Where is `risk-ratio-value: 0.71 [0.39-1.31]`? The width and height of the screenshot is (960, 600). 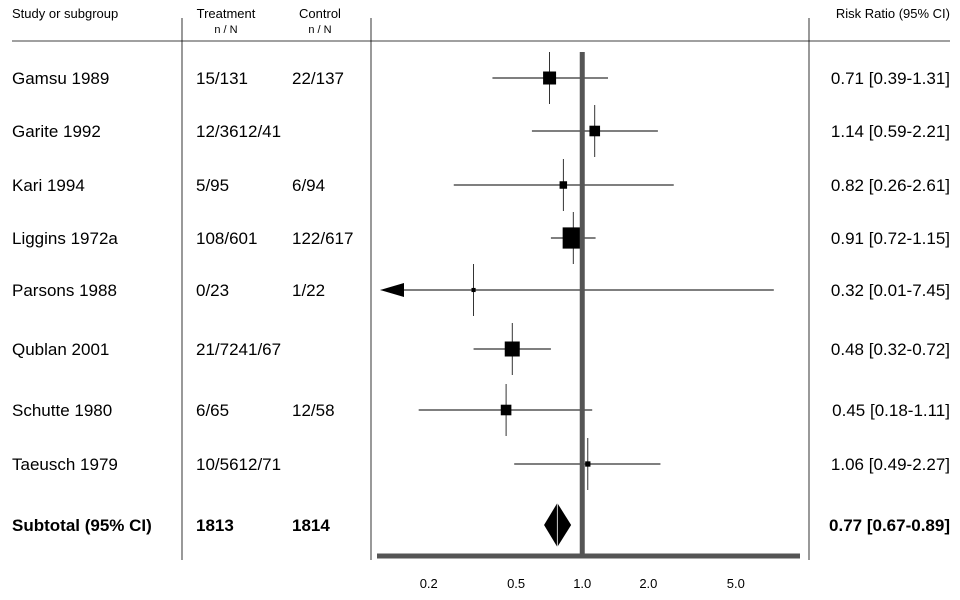
risk-ratio-value: 0.71 [0.39-1.31] is located at coordinates (890, 78).